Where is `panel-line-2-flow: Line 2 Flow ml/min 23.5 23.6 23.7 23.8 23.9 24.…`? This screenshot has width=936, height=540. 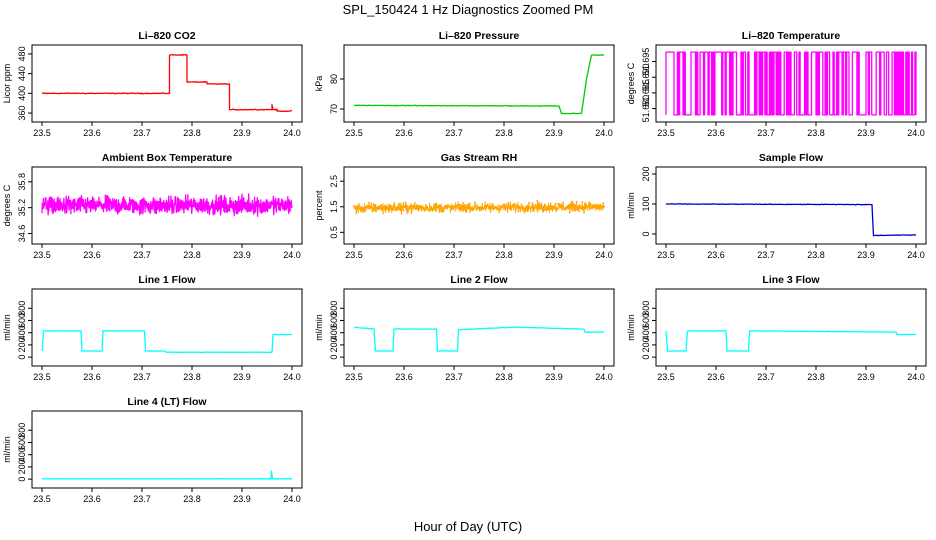
panel-line-2-flow: Line 2 Flow ml/min 23.5 23.6 23.7 23.8 23.9 24.… is located at coordinates (464, 328).